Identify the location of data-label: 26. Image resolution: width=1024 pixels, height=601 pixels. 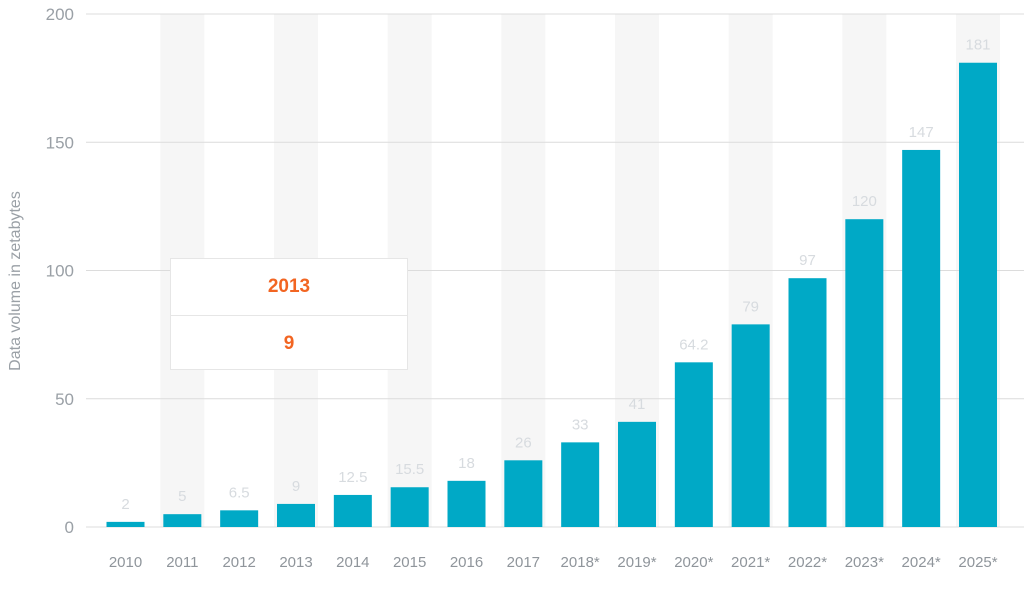
(523, 442).